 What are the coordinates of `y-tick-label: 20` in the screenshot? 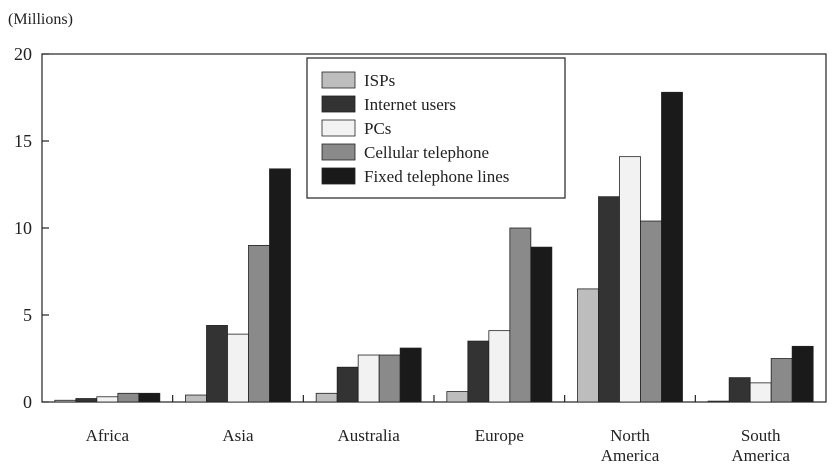 It's located at (23, 54).